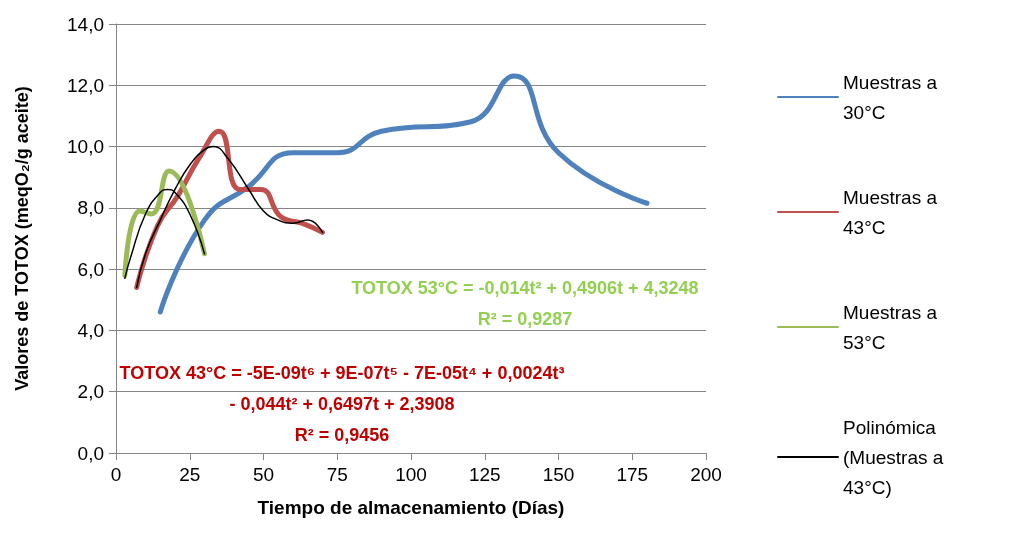 The image size is (1018, 541). Describe the element at coordinates (525, 303) in the screenshot. I see `annotation: TOTOX 53°C = -0,014t² + 0,4906t + 4,3248 R² = 0,9287` at that location.